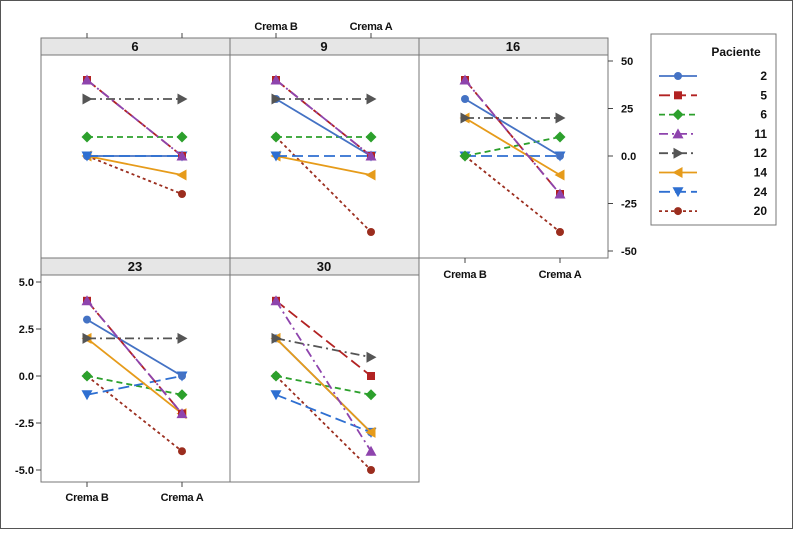 The width and height of the screenshot is (793, 533). What do you see at coordinates (761, 192) in the screenshot?
I see `legend-label-paciente-24: 24` at bounding box center [761, 192].